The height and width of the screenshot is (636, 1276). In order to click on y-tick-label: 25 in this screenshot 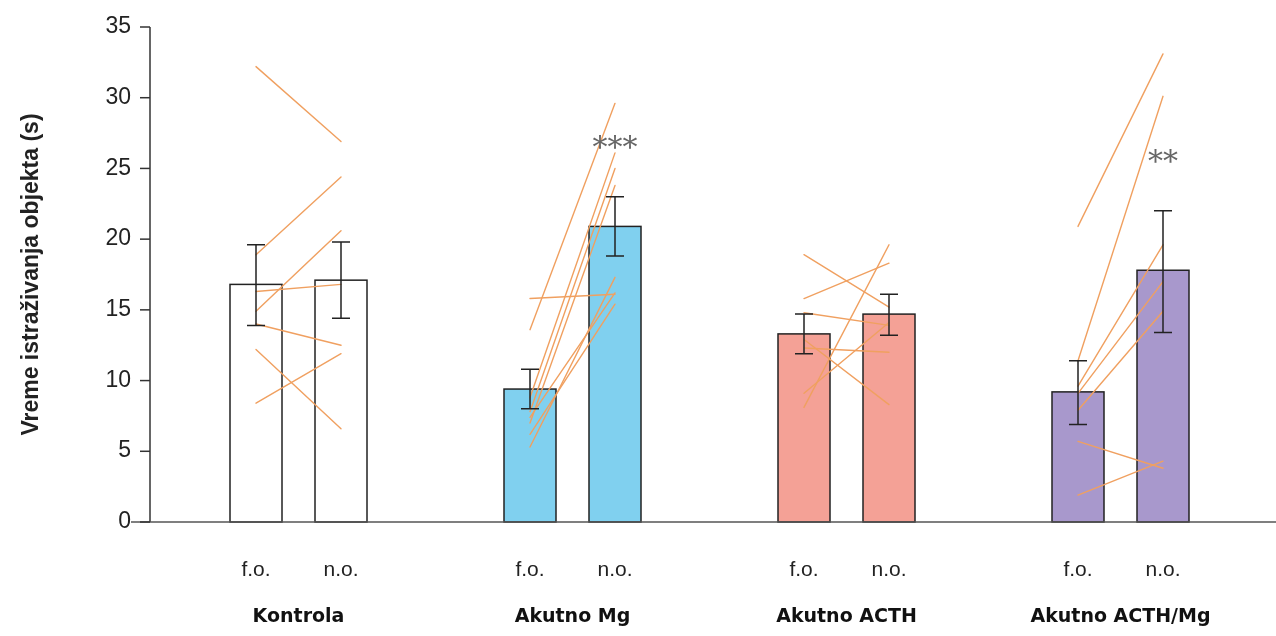, I will do `click(118, 166)`.